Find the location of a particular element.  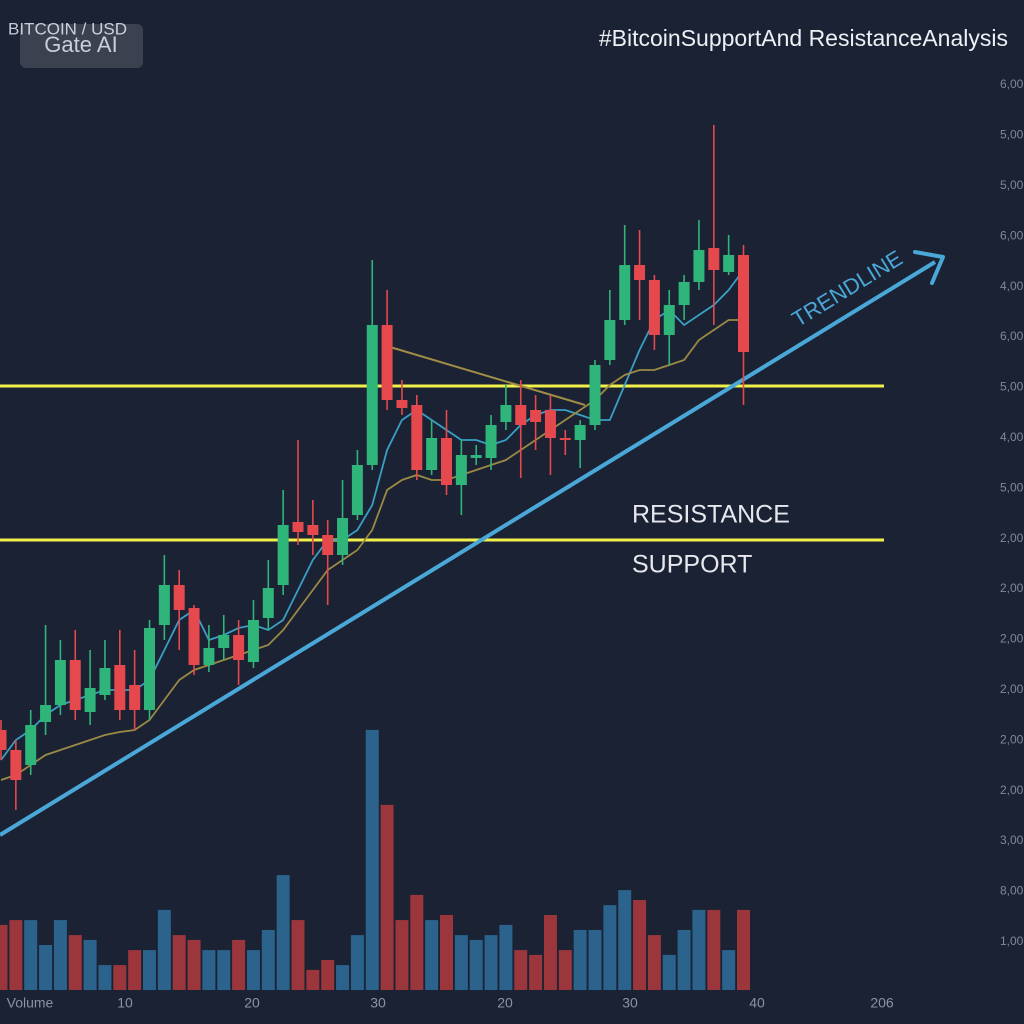

y-axis-label: 1,00 is located at coordinates (1012, 941).